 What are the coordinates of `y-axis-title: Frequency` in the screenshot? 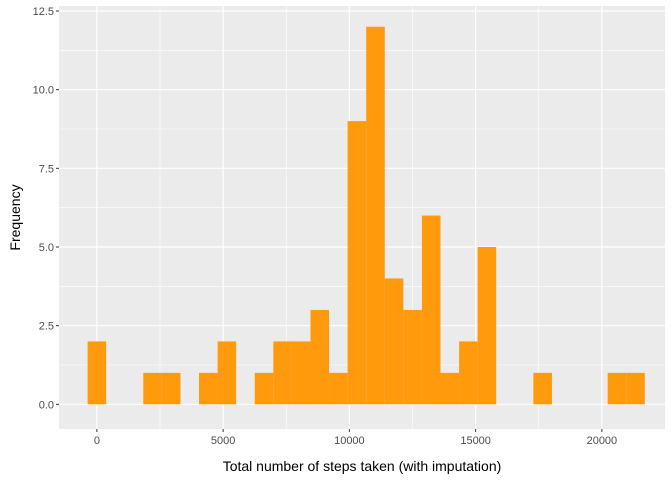 It's located at (15, 217).